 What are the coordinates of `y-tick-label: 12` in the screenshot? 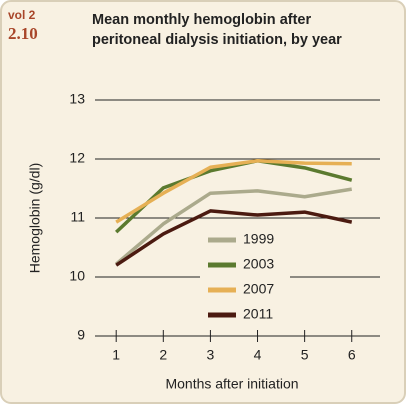 It's located at (77, 158).